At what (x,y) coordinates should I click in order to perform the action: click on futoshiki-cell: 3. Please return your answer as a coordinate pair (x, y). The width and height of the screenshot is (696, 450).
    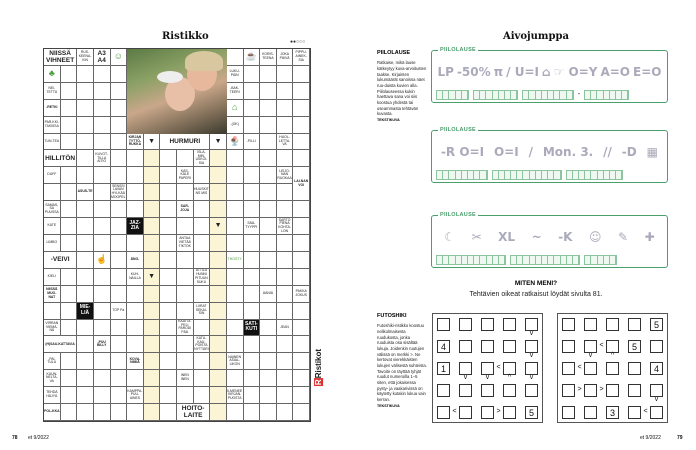
    Looking at the image, I should click on (612, 412).